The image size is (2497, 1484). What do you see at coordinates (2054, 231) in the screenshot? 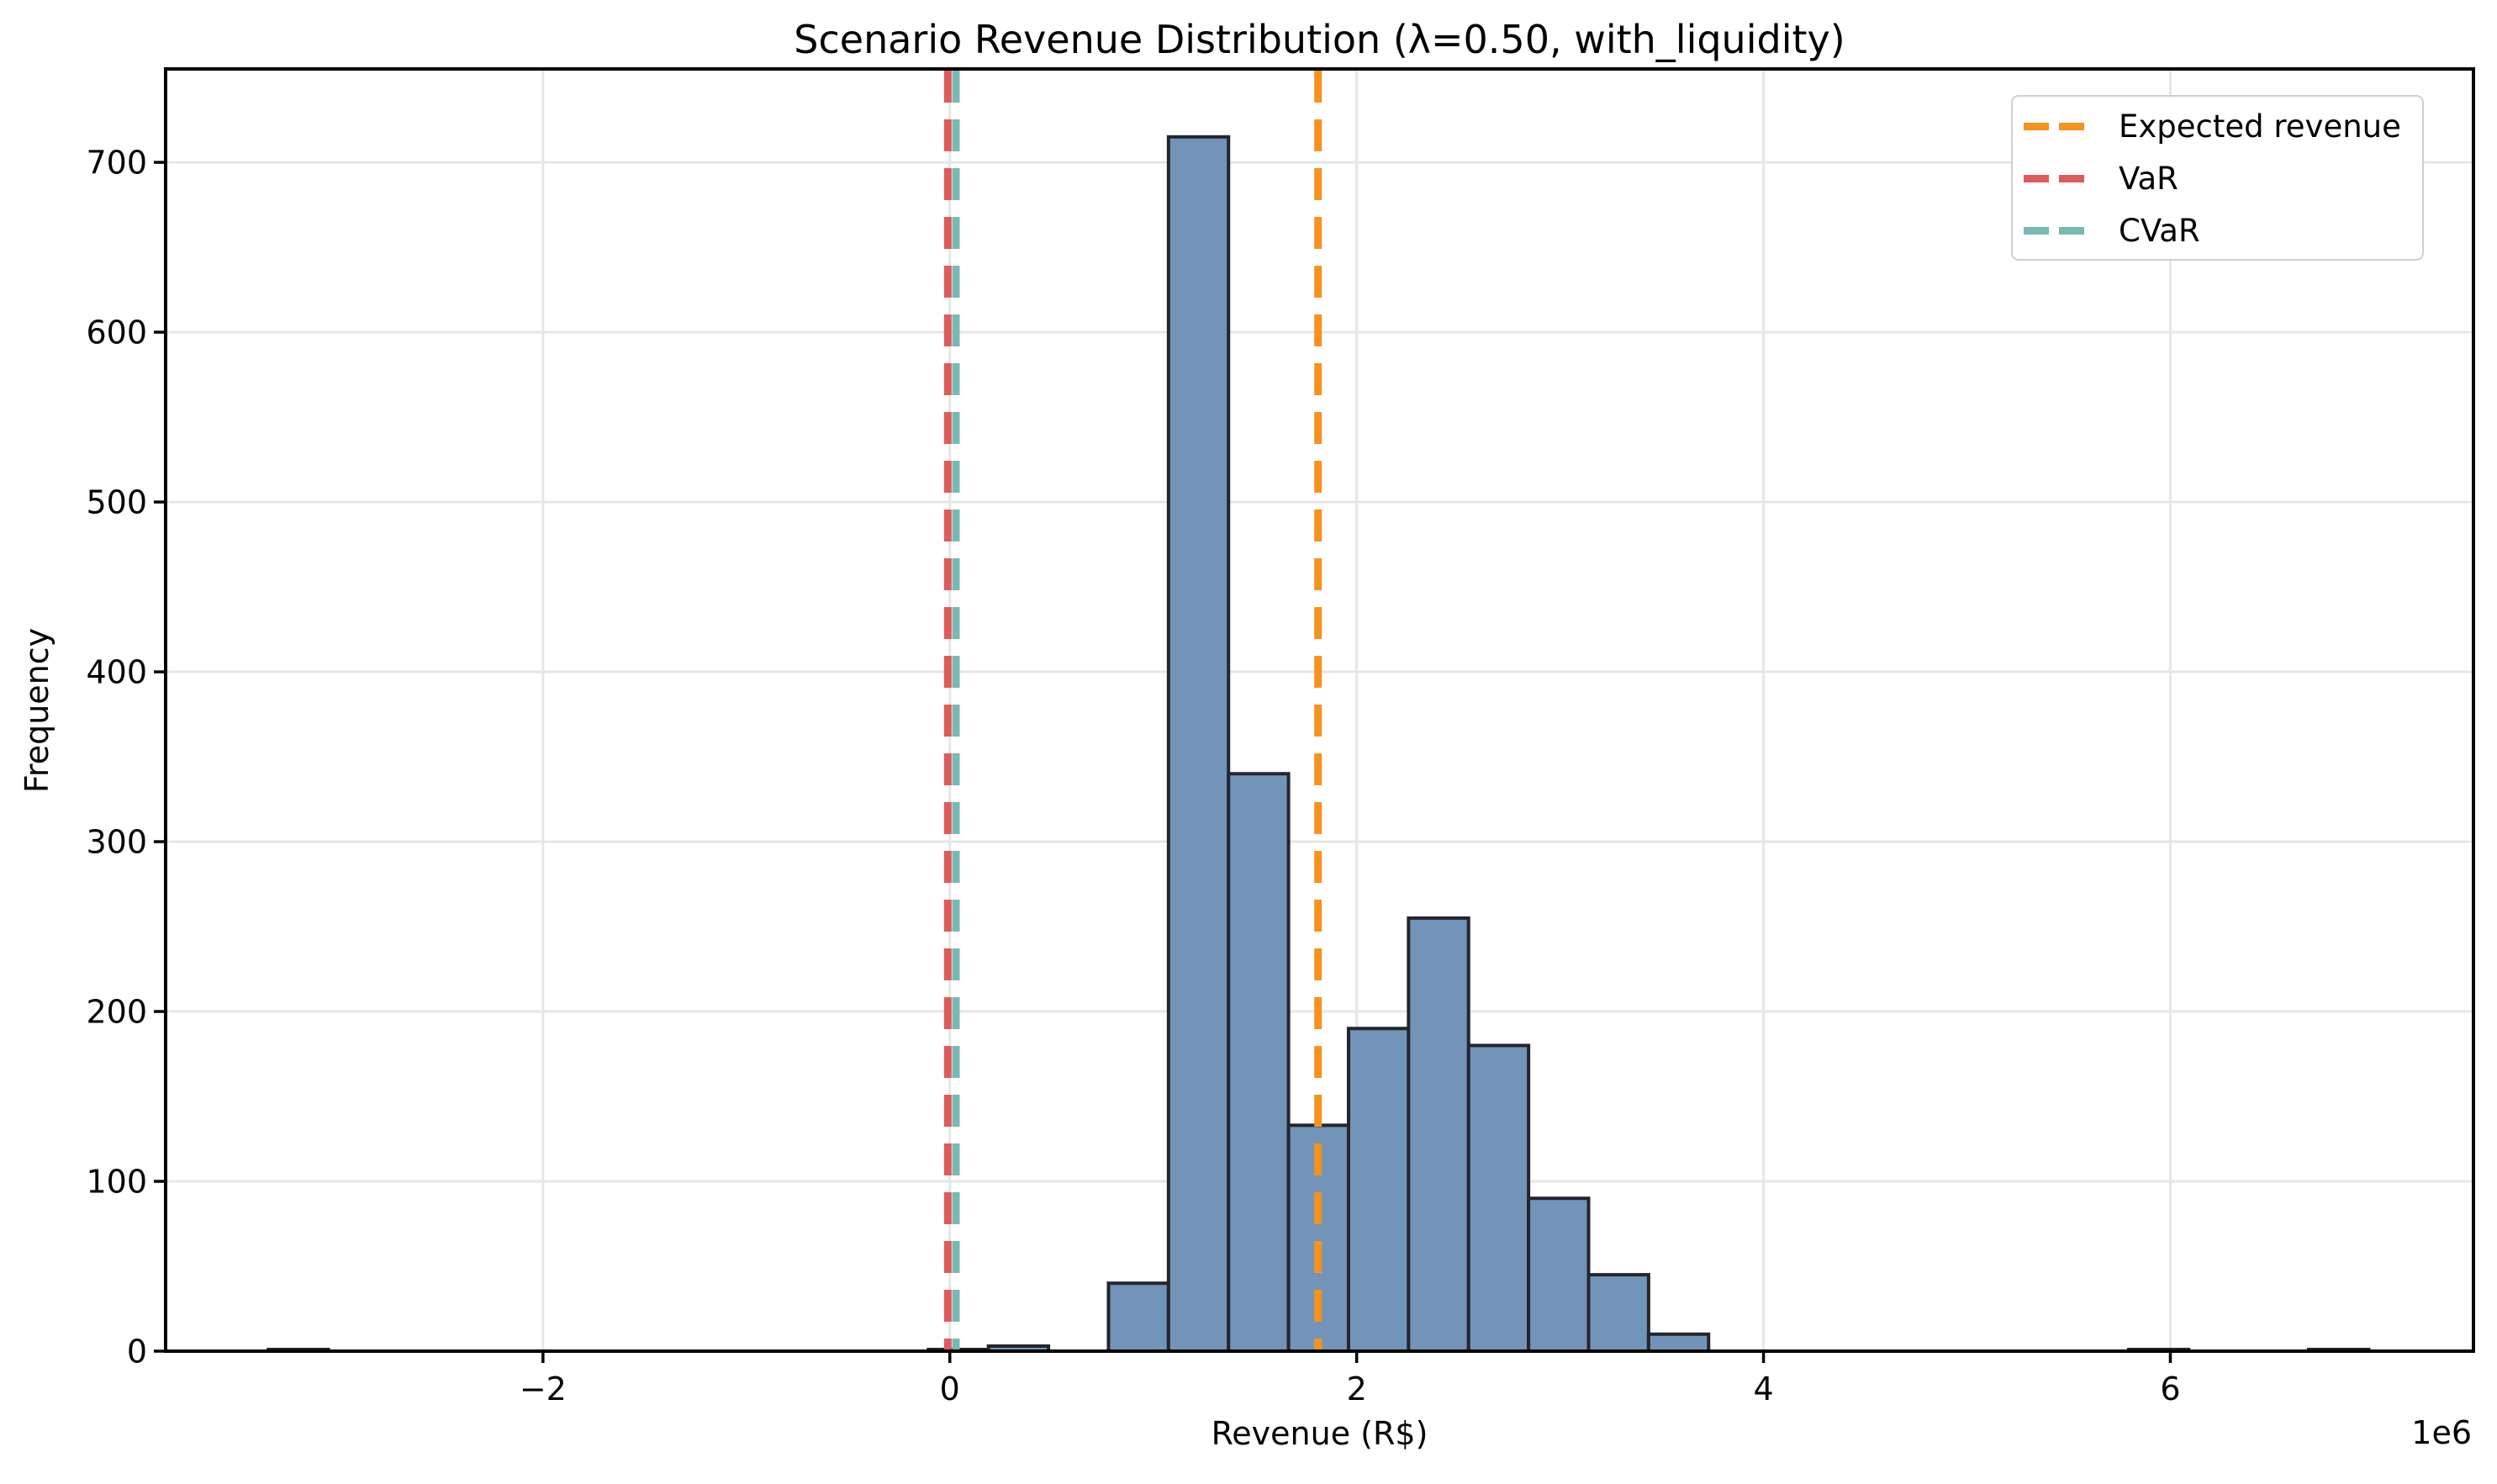
I see `legend-dash-cvar-icon` at bounding box center [2054, 231].